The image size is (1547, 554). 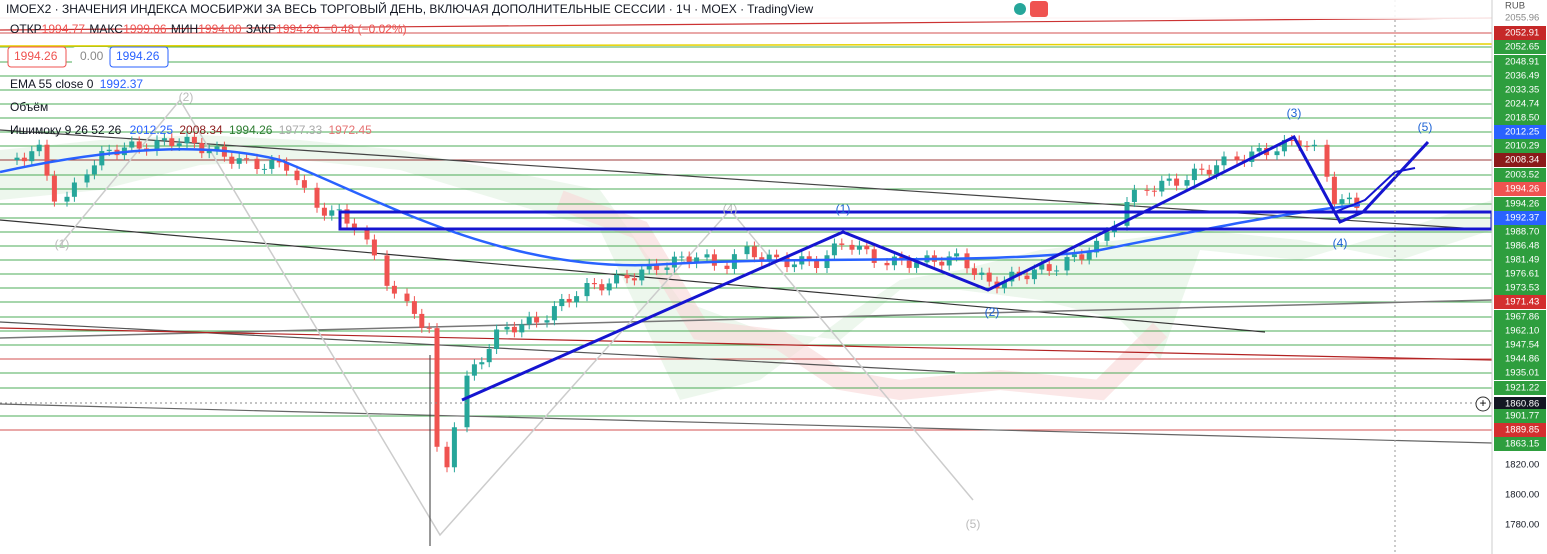 I want to click on status-dot, so click(x=1020, y=9).